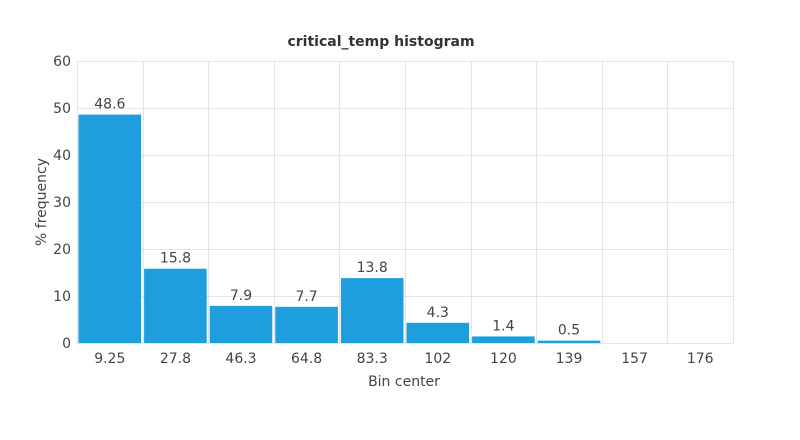 Image resolution: width=800 pixels, height=440 pixels. Describe the element at coordinates (109, 359) in the screenshot. I see `x-tick-label: 9.25` at that location.